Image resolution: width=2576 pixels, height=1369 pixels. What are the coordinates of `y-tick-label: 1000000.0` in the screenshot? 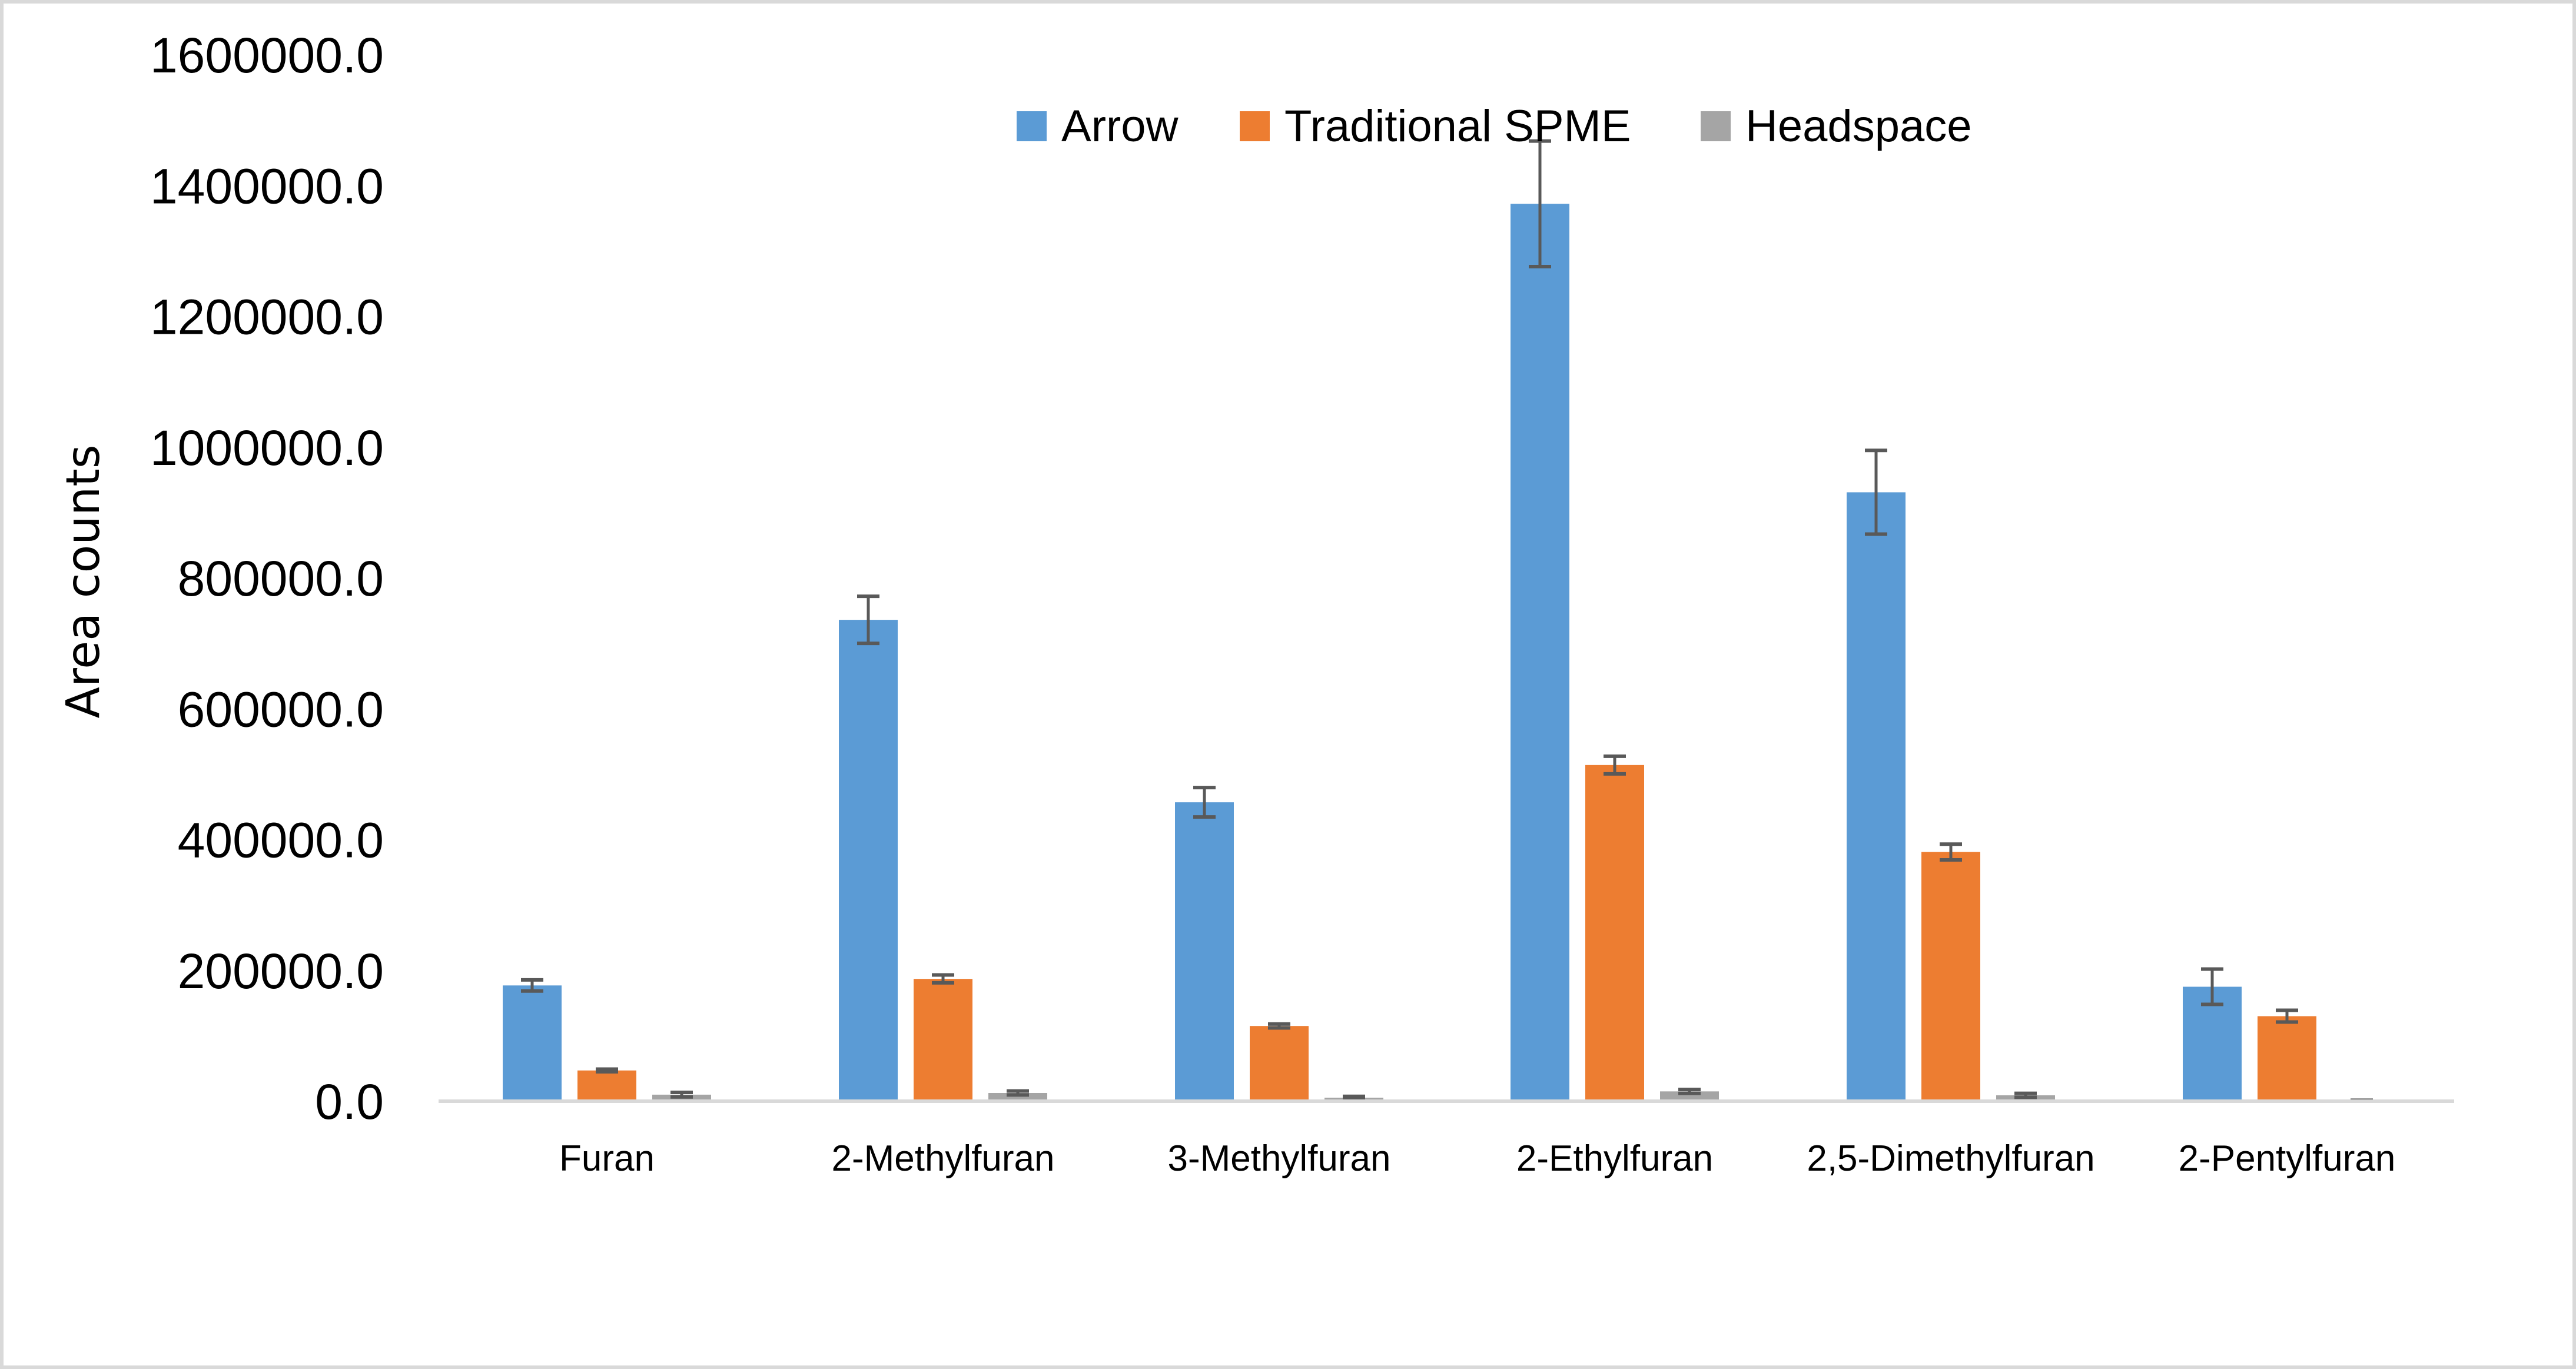 It's located at (267, 448).